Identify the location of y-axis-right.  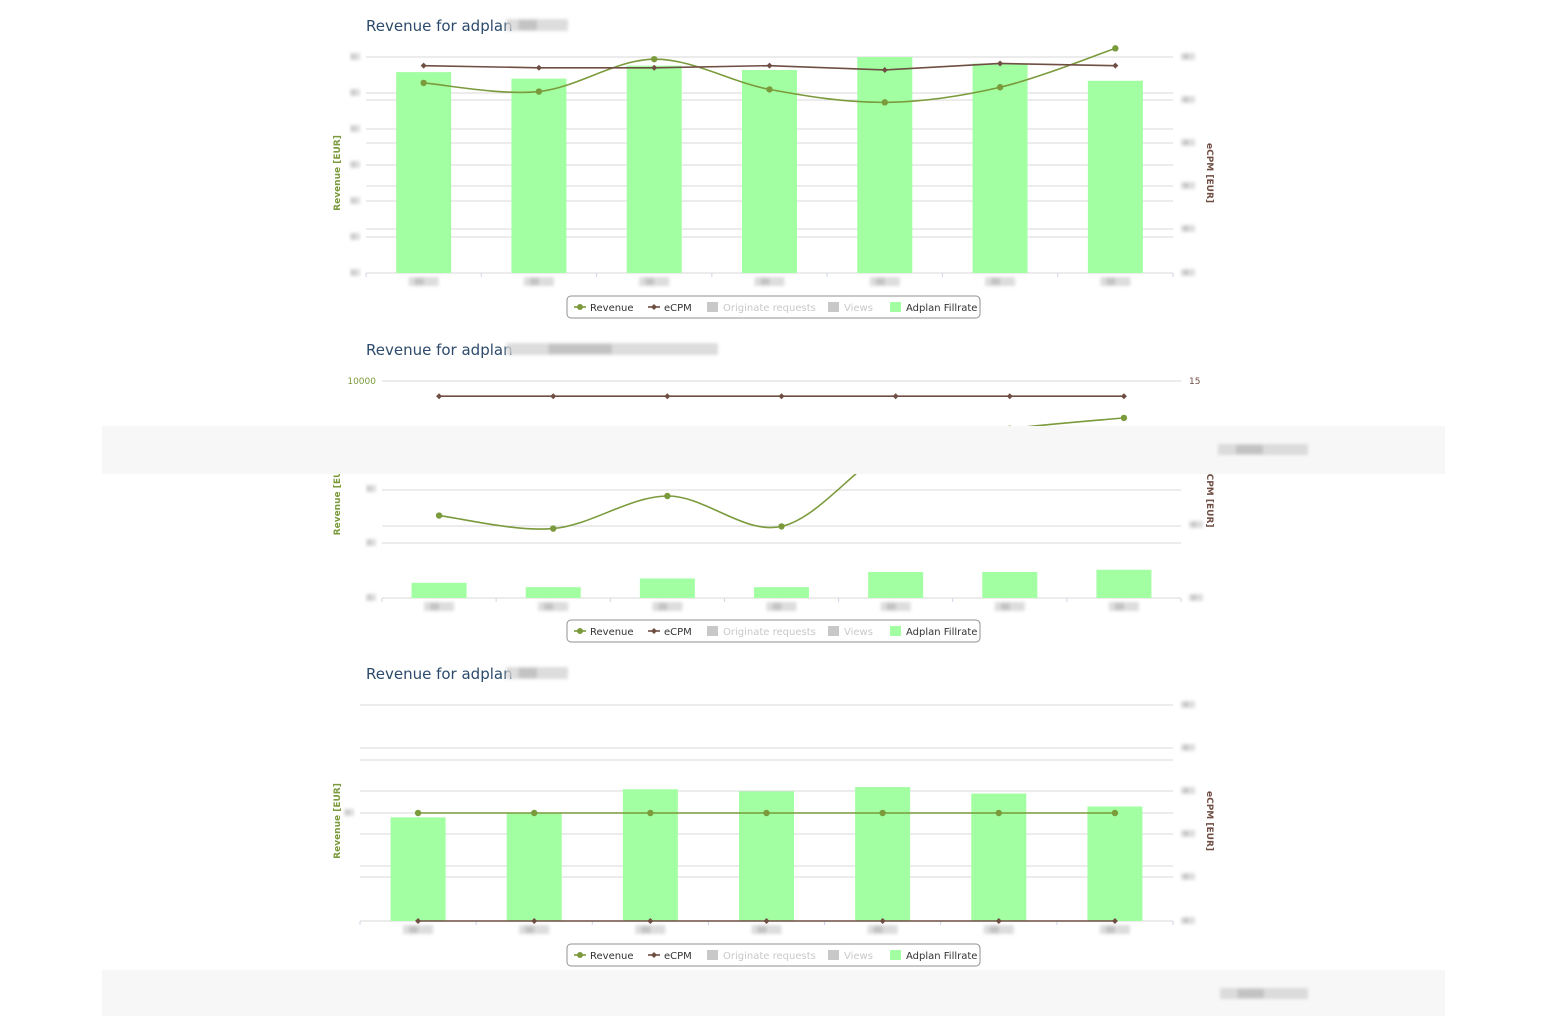
(1188, 164).